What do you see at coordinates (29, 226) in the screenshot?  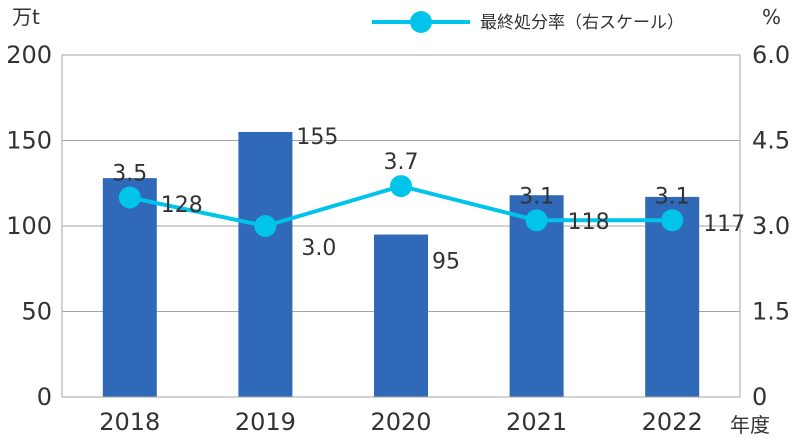 I see `y-left-tick-label: 100` at bounding box center [29, 226].